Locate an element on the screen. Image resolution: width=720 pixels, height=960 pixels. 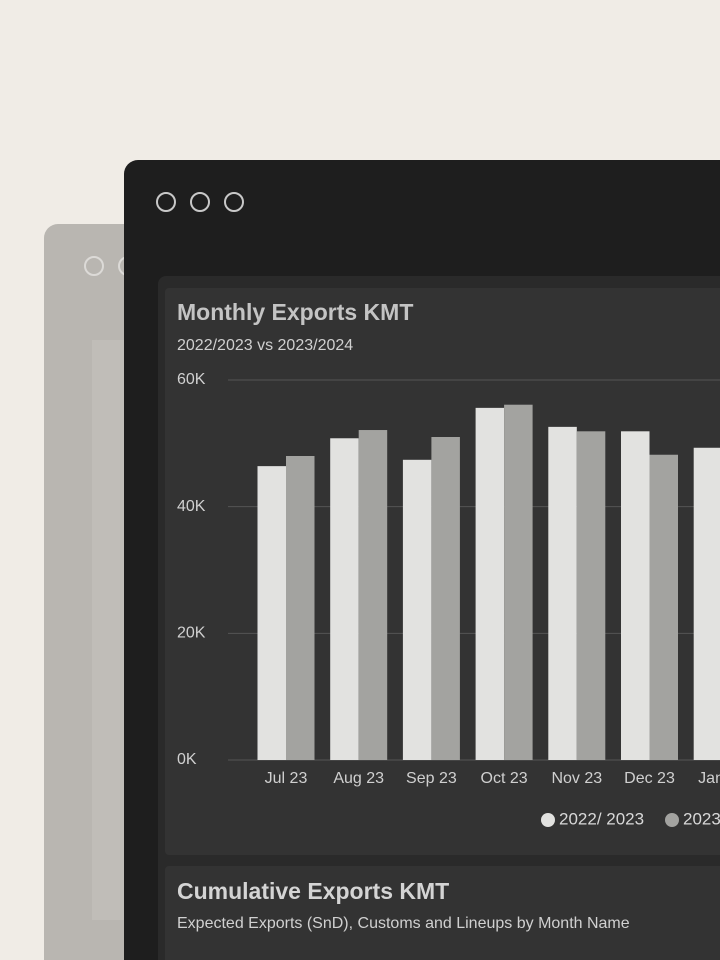
legend-label: 2022/ 2023 is located at coordinates (601, 818).